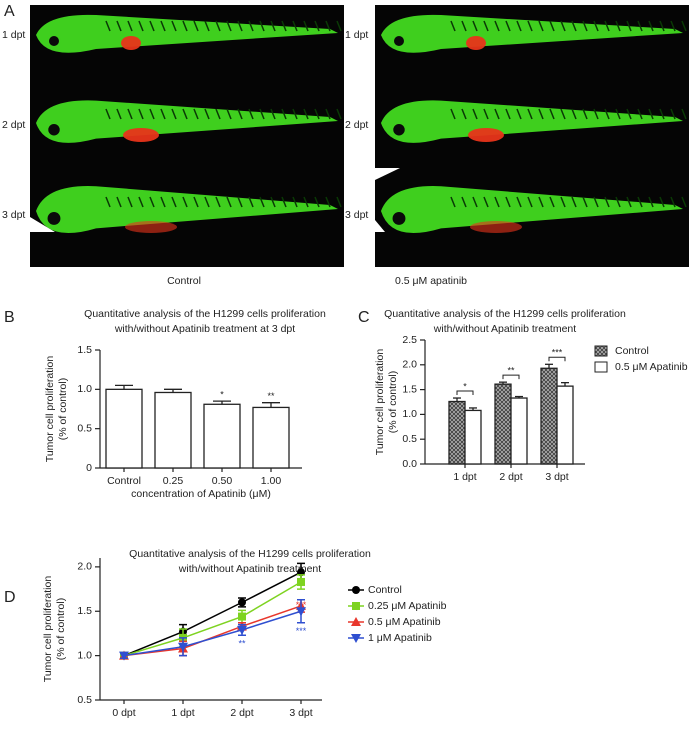 The height and width of the screenshot is (750, 696). Describe the element at coordinates (651, 367) in the screenshot. I see `legend-label: 0.5 μM Apatinib` at that location.